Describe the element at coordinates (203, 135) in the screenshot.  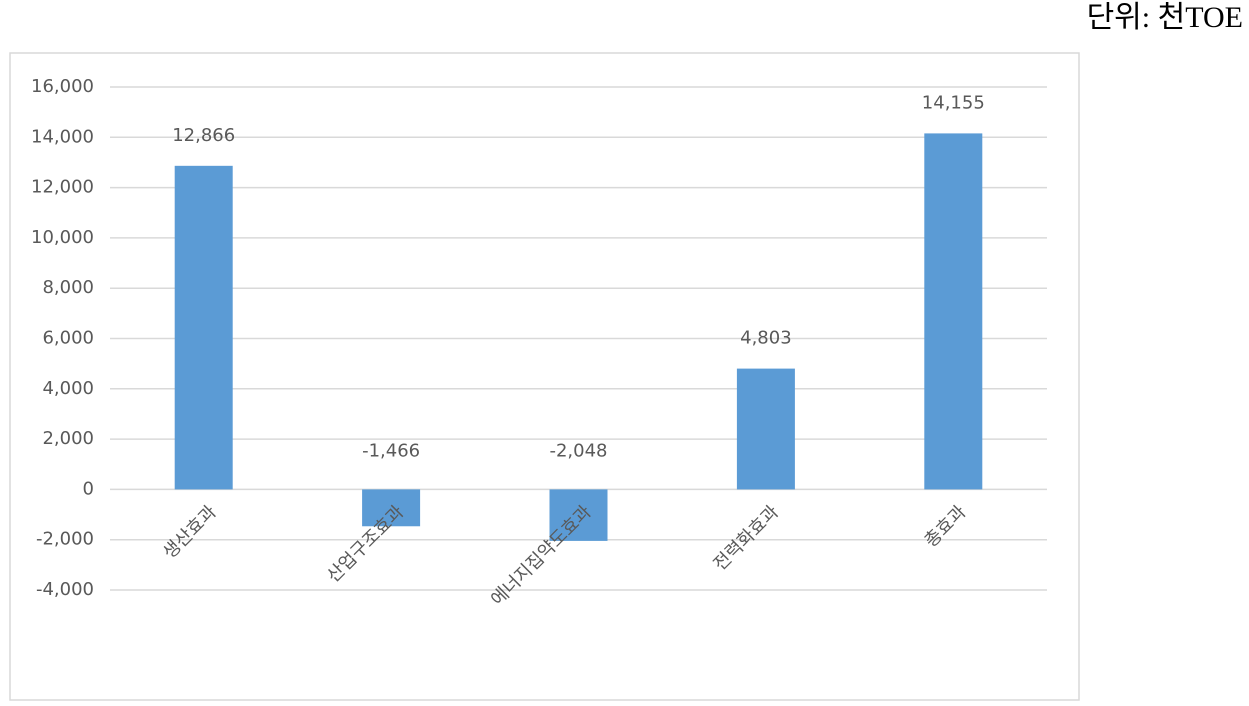
I see `data-label: 12,866` at that location.